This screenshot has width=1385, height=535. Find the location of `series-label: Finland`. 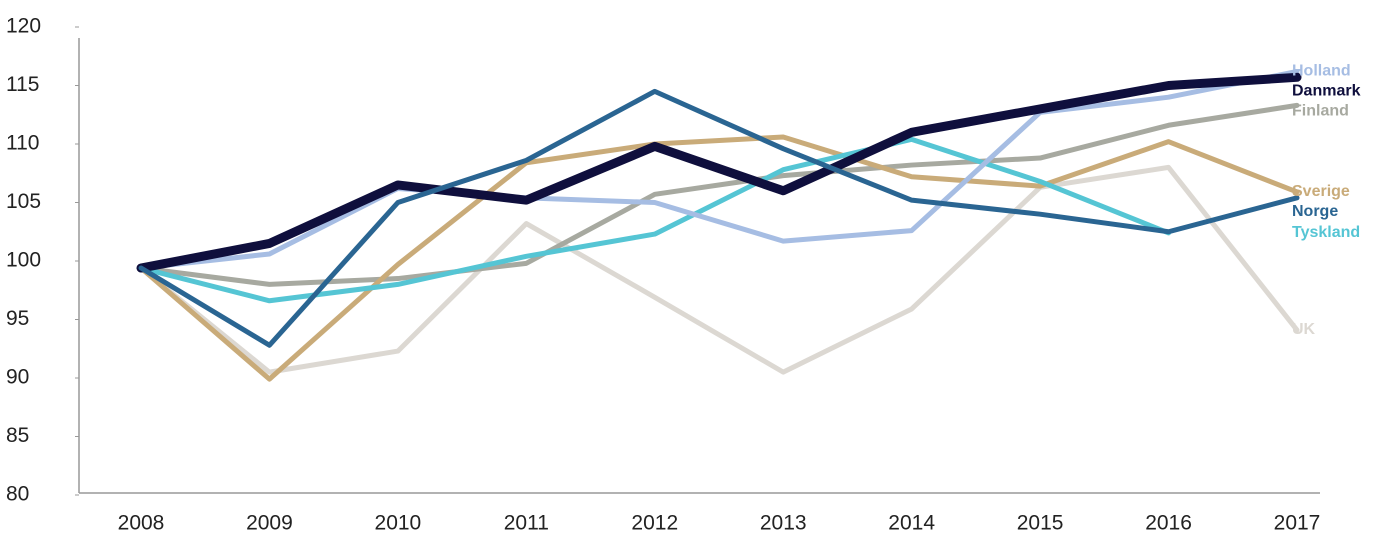

series-label: Finland is located at coordinates (1320, 111).